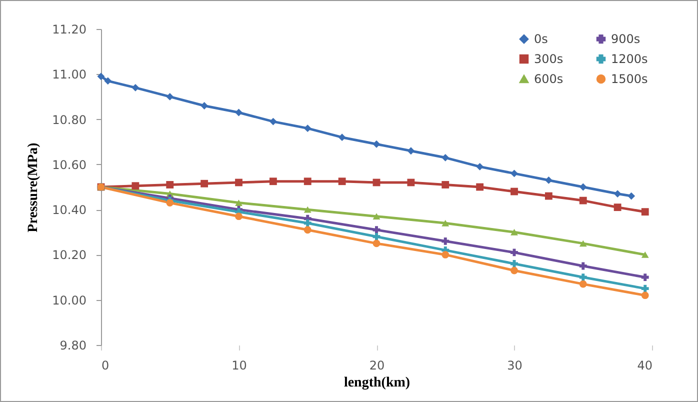 This screenshot has width=698, height=402. What do you see at coordinates (549, 79) in the screenshot?
I see `legend-label: 600s` at bounding box center [549, 79].